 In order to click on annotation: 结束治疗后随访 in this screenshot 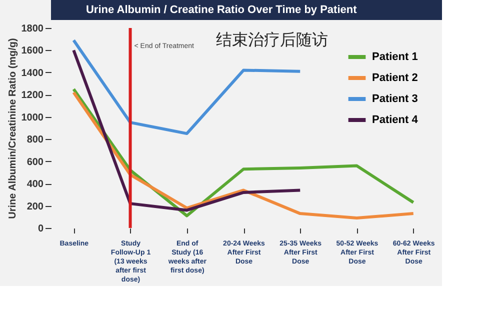, I will do `click(272, 39)`.